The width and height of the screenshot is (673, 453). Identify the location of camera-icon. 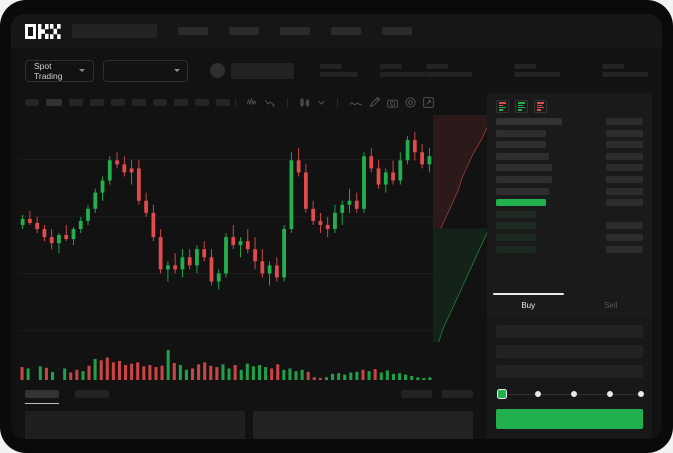
(392, 103).